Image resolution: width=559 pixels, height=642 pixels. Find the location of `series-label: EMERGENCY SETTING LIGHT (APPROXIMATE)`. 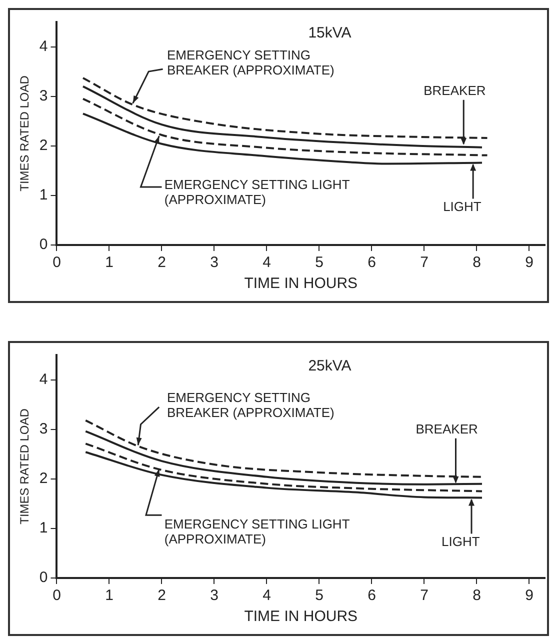

series-label: EMERGENCY SETTING LIGHT (APPROXIMATE) is located at coordinates (257, 192).